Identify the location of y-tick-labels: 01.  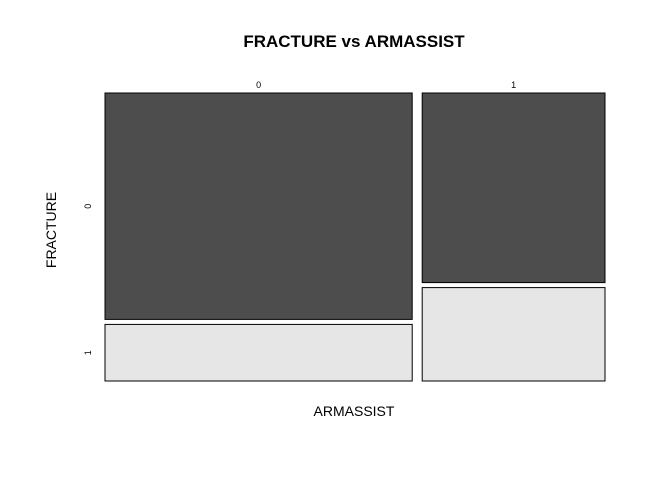
(88, 280).